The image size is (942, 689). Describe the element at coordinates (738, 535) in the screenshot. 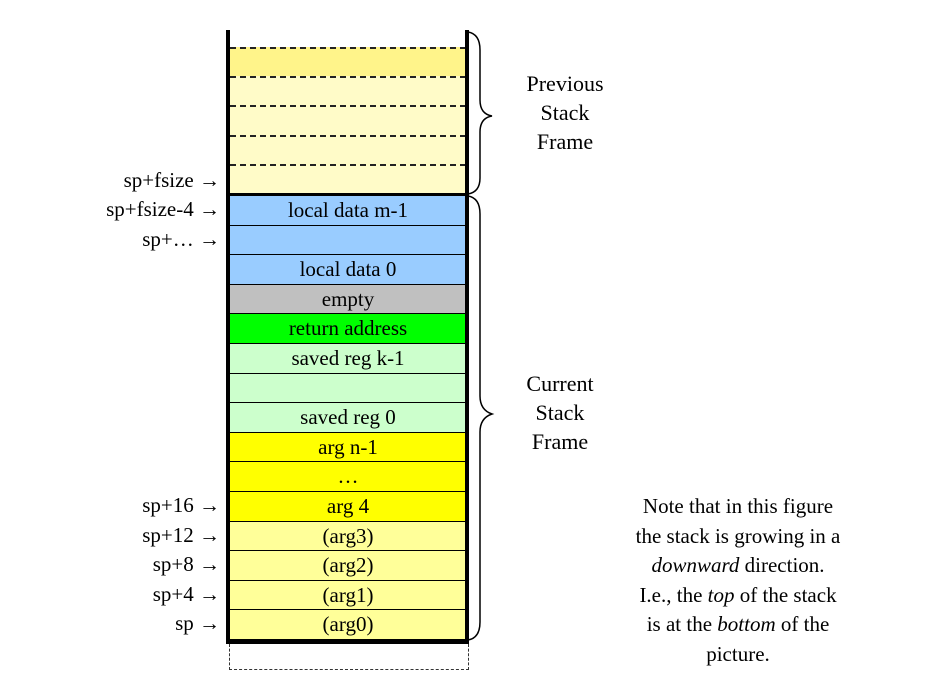

I see `note-line: the stack is growing in a` at that location.